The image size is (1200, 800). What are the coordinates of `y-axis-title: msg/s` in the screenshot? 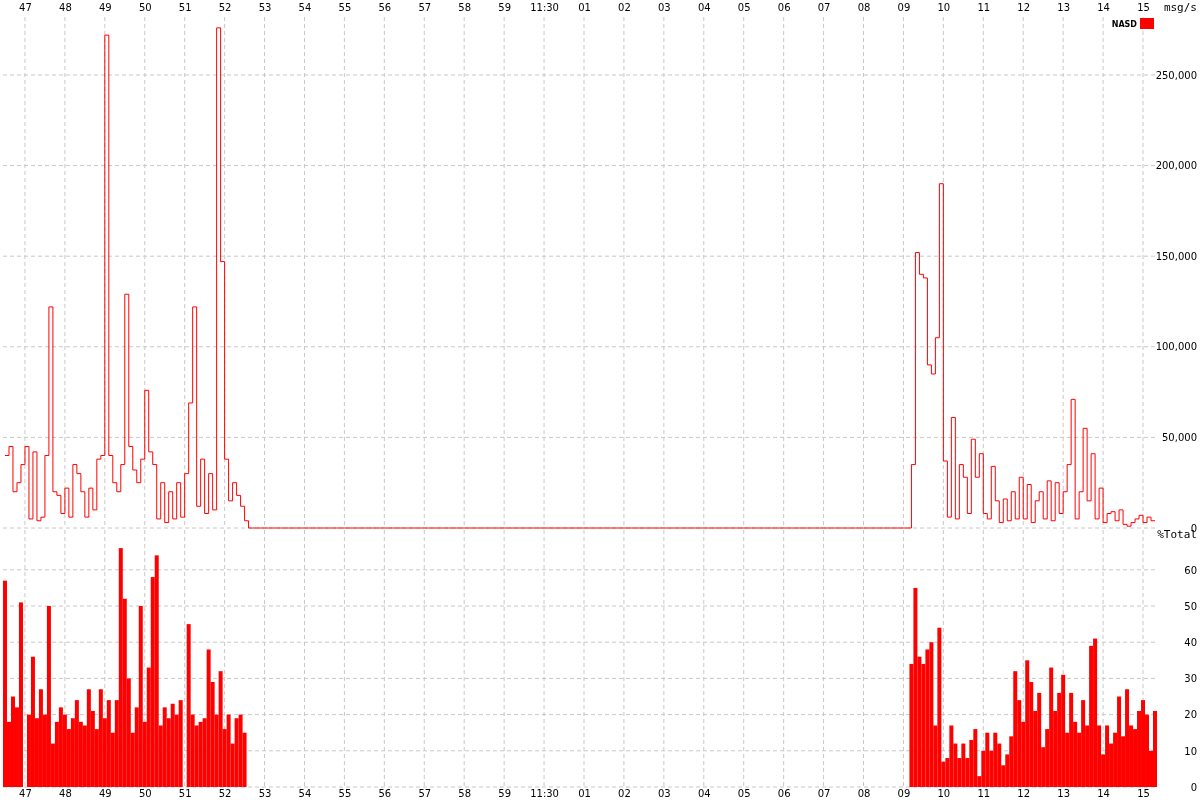 It's located at (1180, 7).